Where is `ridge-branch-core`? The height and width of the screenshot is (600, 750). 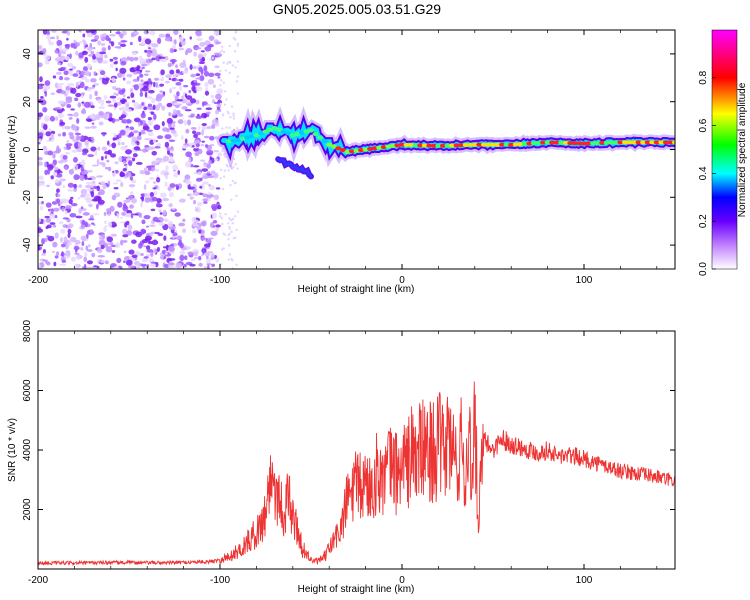
ridge-branch-core is located at coordinates (294, 167).